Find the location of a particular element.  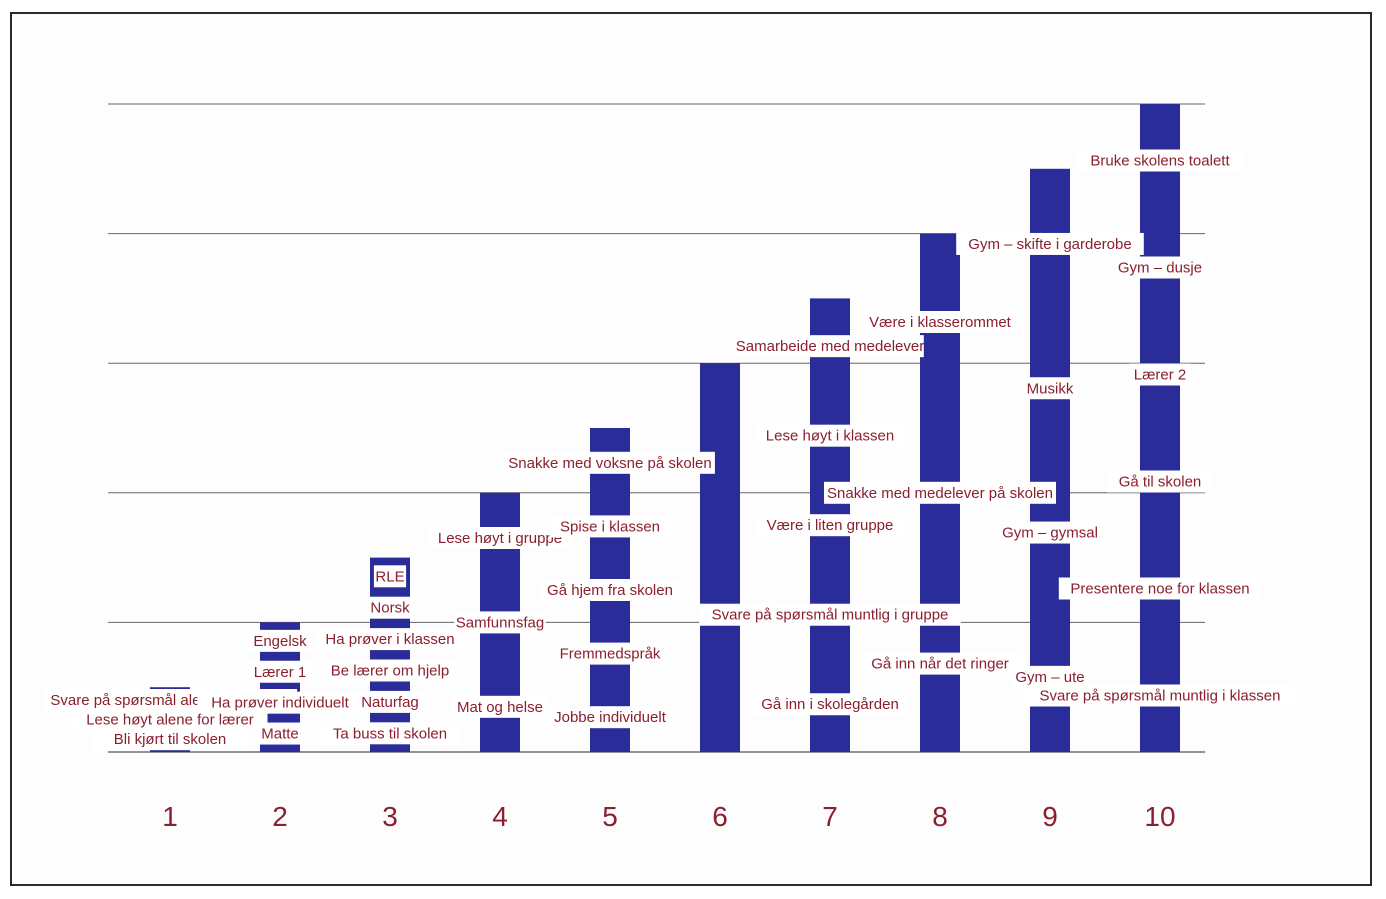

x-tick-label: 7 is located at coordinates (830, 816).